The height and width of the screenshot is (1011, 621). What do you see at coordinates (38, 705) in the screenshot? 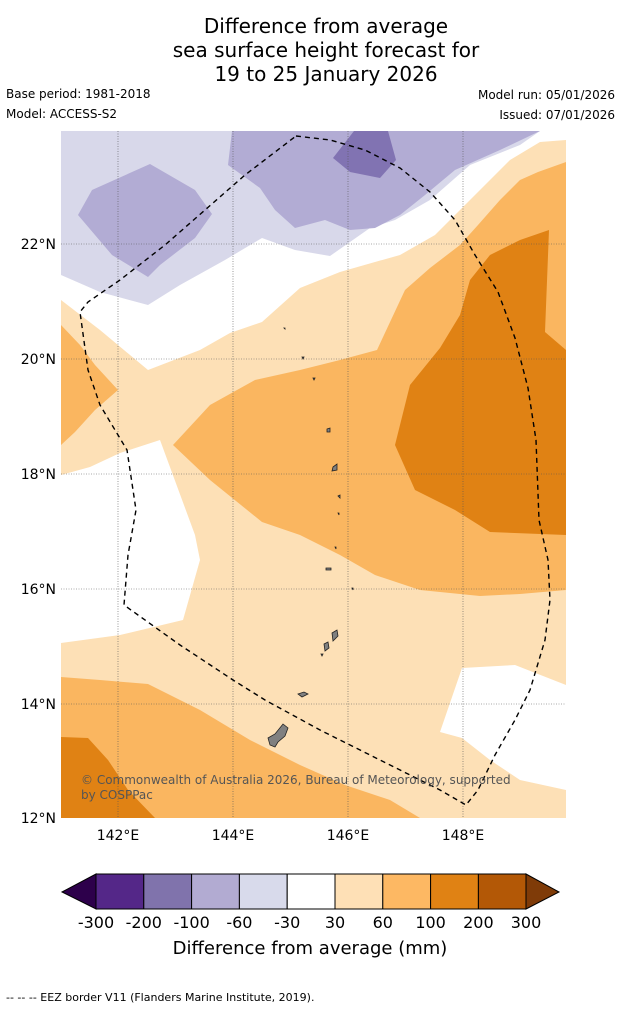
I see `lat-label-14: 14°N` at bounding box center [38, 705].